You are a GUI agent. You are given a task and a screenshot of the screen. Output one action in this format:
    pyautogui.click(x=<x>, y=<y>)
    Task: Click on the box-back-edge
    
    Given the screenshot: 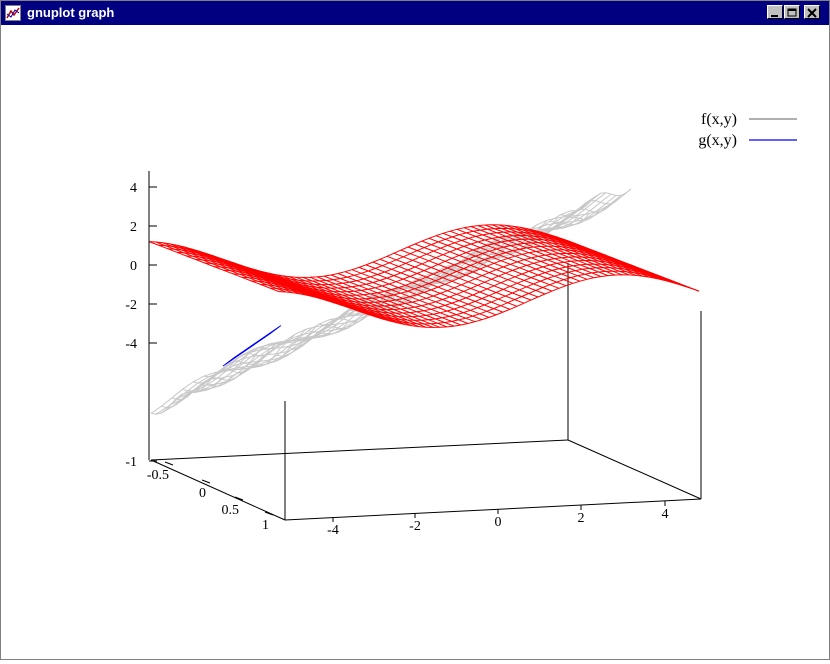 What is the action you would take?
    pyautogui.click(x=359, y=450)
    